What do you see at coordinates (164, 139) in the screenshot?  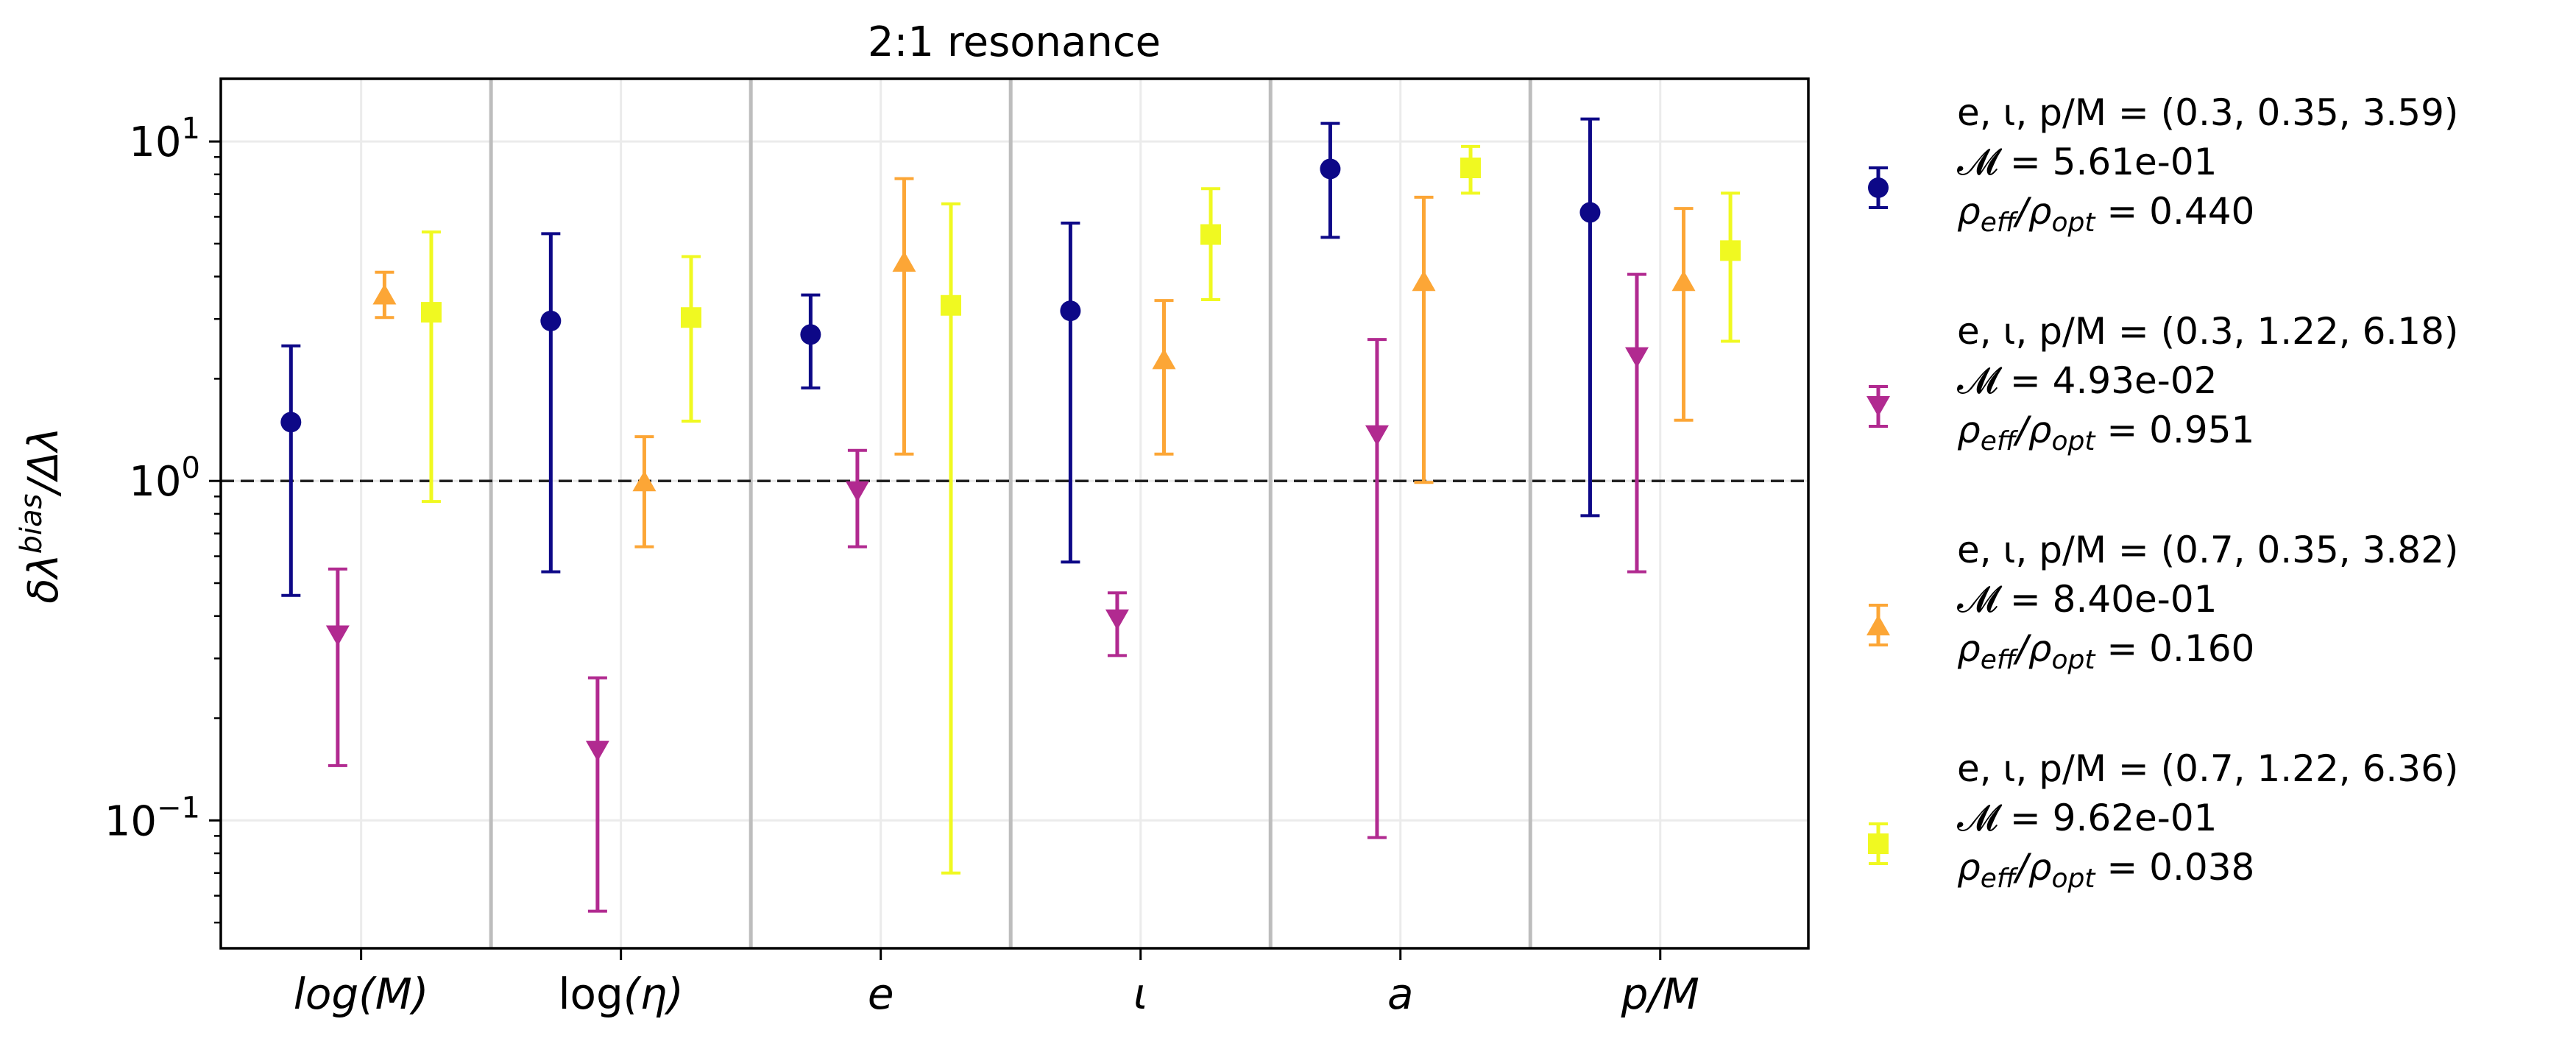 I see `y-tick-label: 10¹` at bounding box center [164, 139].